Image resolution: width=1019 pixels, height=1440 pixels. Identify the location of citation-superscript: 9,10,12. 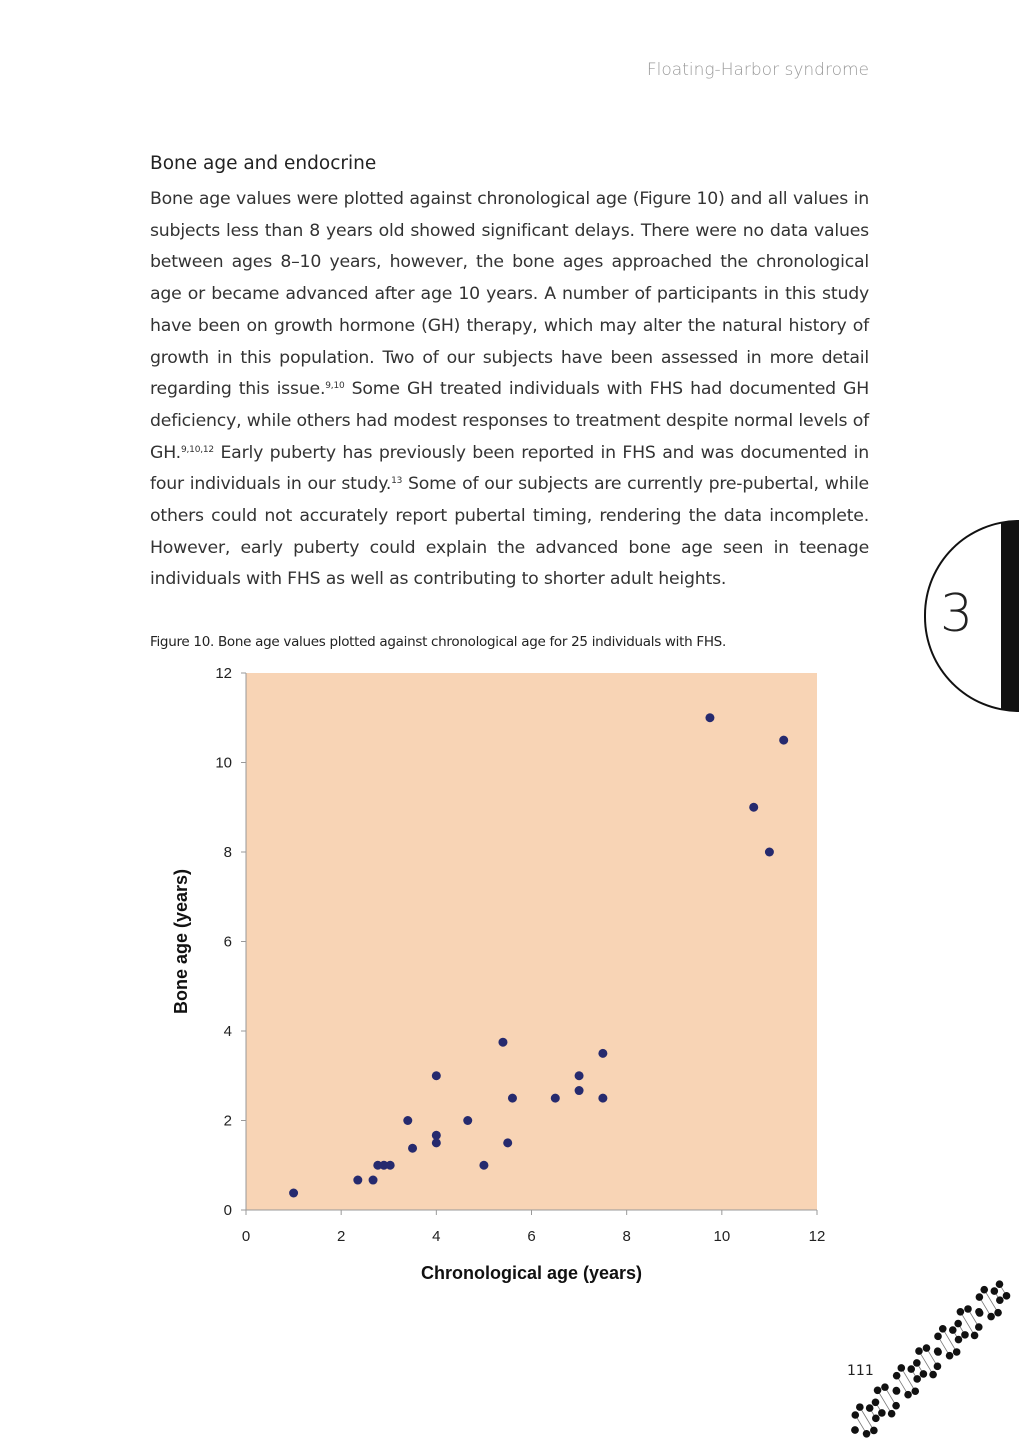
(197, 449).